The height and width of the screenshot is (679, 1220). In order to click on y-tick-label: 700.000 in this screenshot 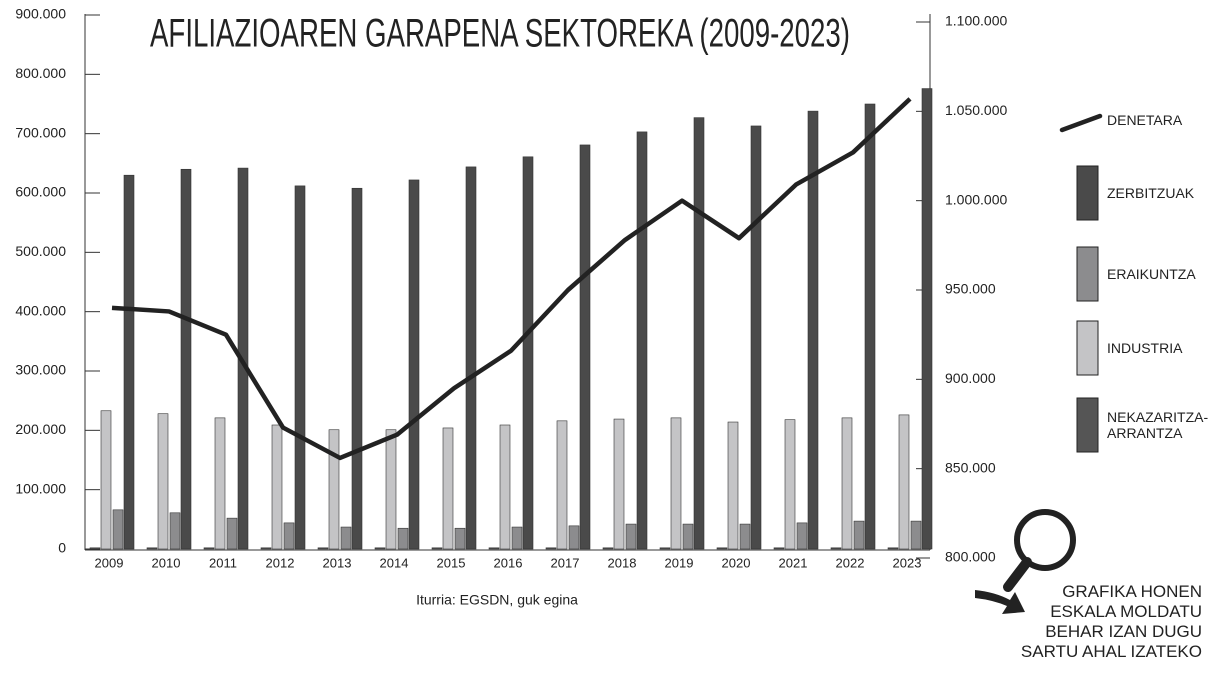, I will do `click(40, 132)`.